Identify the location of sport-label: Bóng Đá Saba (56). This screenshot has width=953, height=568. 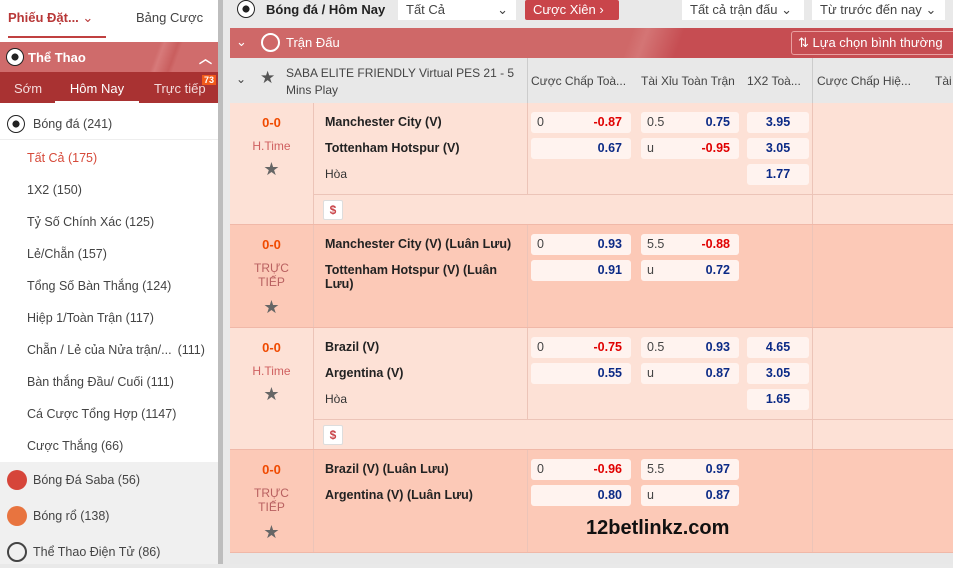
(87, 480).